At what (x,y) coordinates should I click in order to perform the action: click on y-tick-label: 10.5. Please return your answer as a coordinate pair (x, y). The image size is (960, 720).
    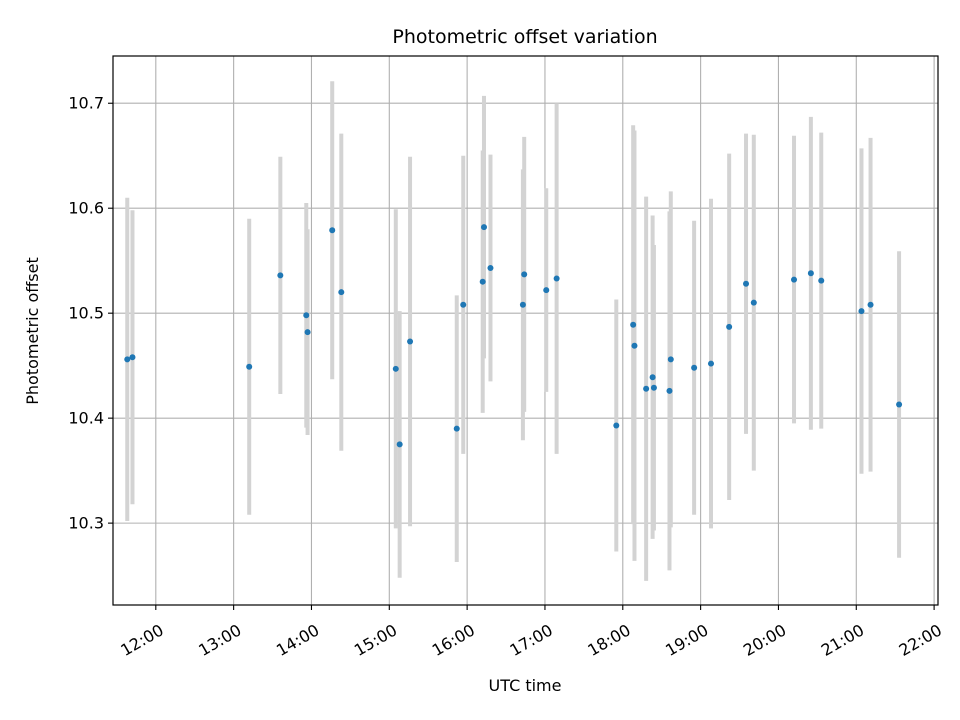
    Looking at the image, I should click on (86, 313).